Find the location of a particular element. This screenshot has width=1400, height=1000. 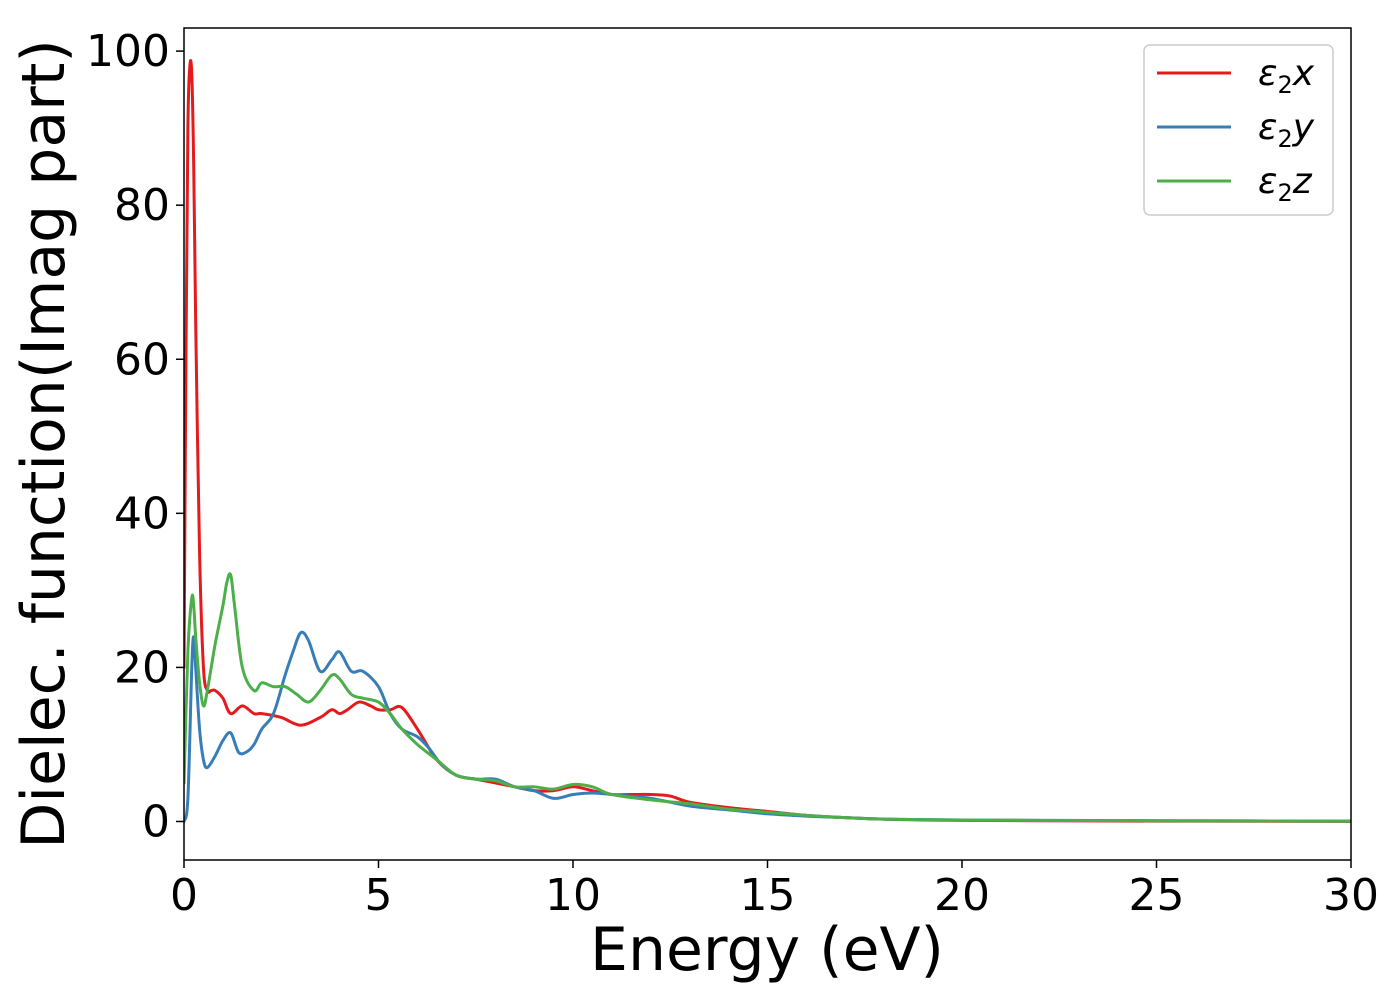

x-tick-label: 5 is located at coordinates (379, 895).